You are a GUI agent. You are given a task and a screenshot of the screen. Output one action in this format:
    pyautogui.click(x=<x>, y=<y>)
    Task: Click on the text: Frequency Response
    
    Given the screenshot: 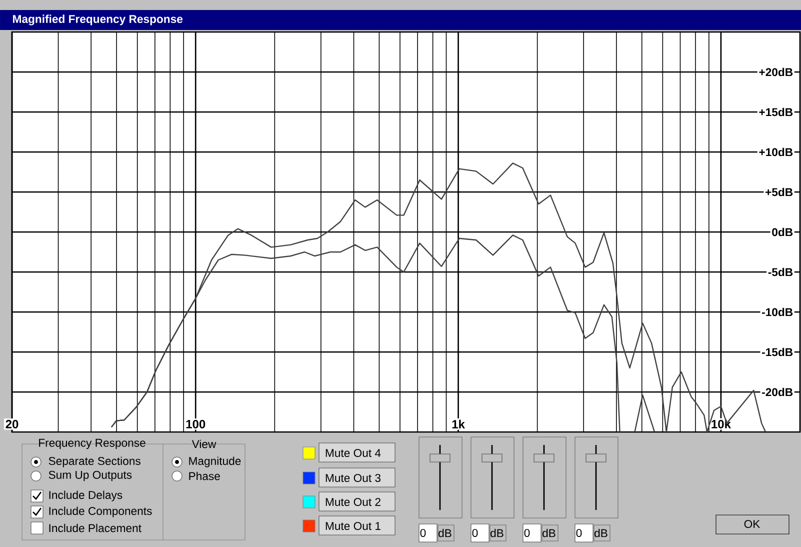 What is the action you would take?
    pyautogui.click(x=92, y=444)
    